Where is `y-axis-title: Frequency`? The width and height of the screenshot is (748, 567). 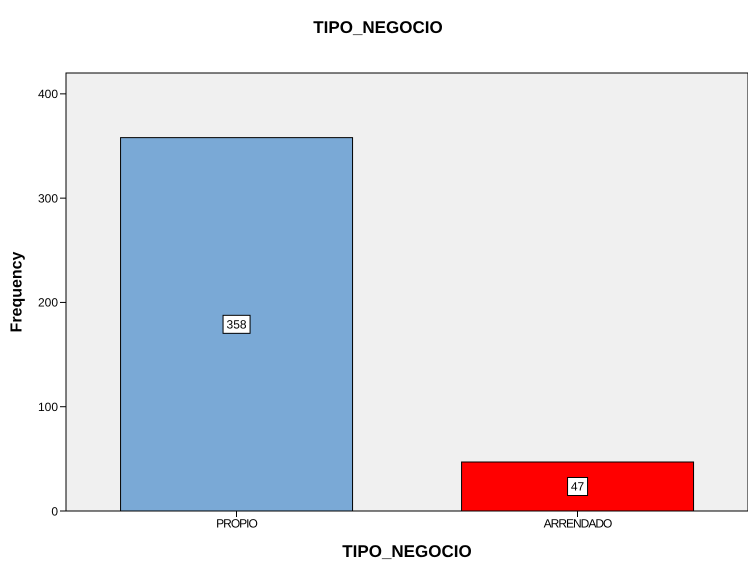 y-axis-title: Frequency is located at coordinates (17, 291).